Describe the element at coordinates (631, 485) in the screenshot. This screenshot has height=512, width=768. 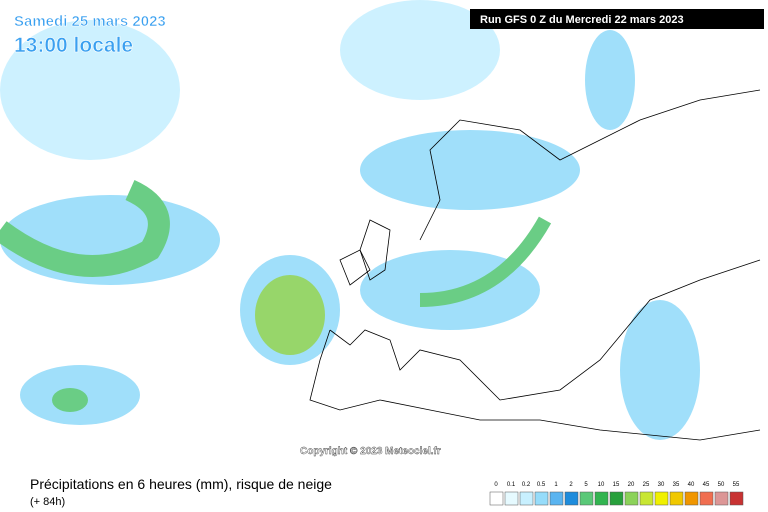
I see `legend-label: 20` at that location.